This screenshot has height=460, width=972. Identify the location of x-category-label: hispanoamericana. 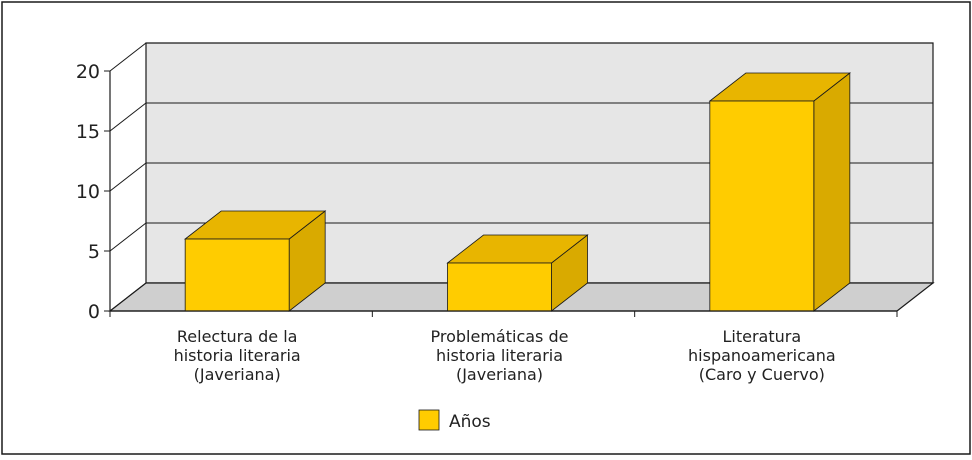
(762, 355).